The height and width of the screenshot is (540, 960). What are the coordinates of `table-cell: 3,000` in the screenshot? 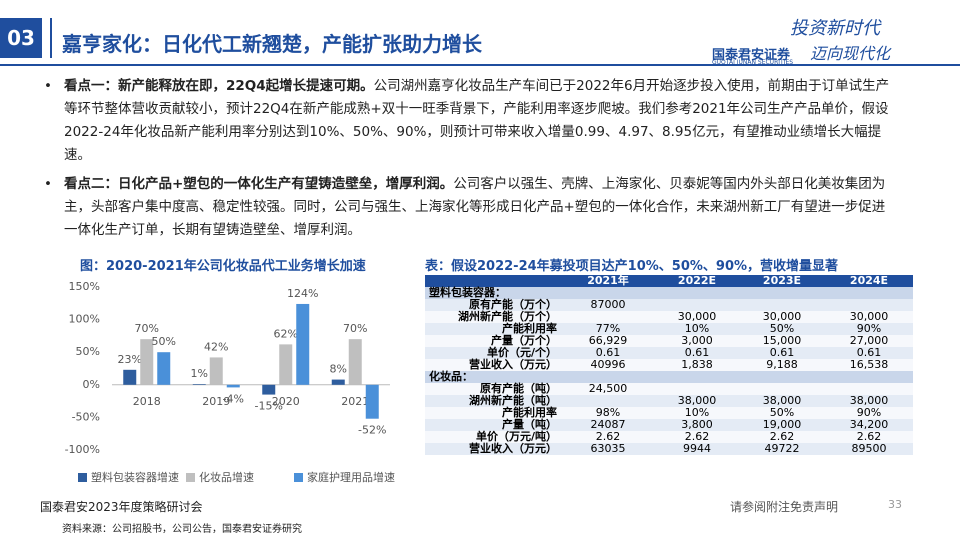 It's located at (697, 341).